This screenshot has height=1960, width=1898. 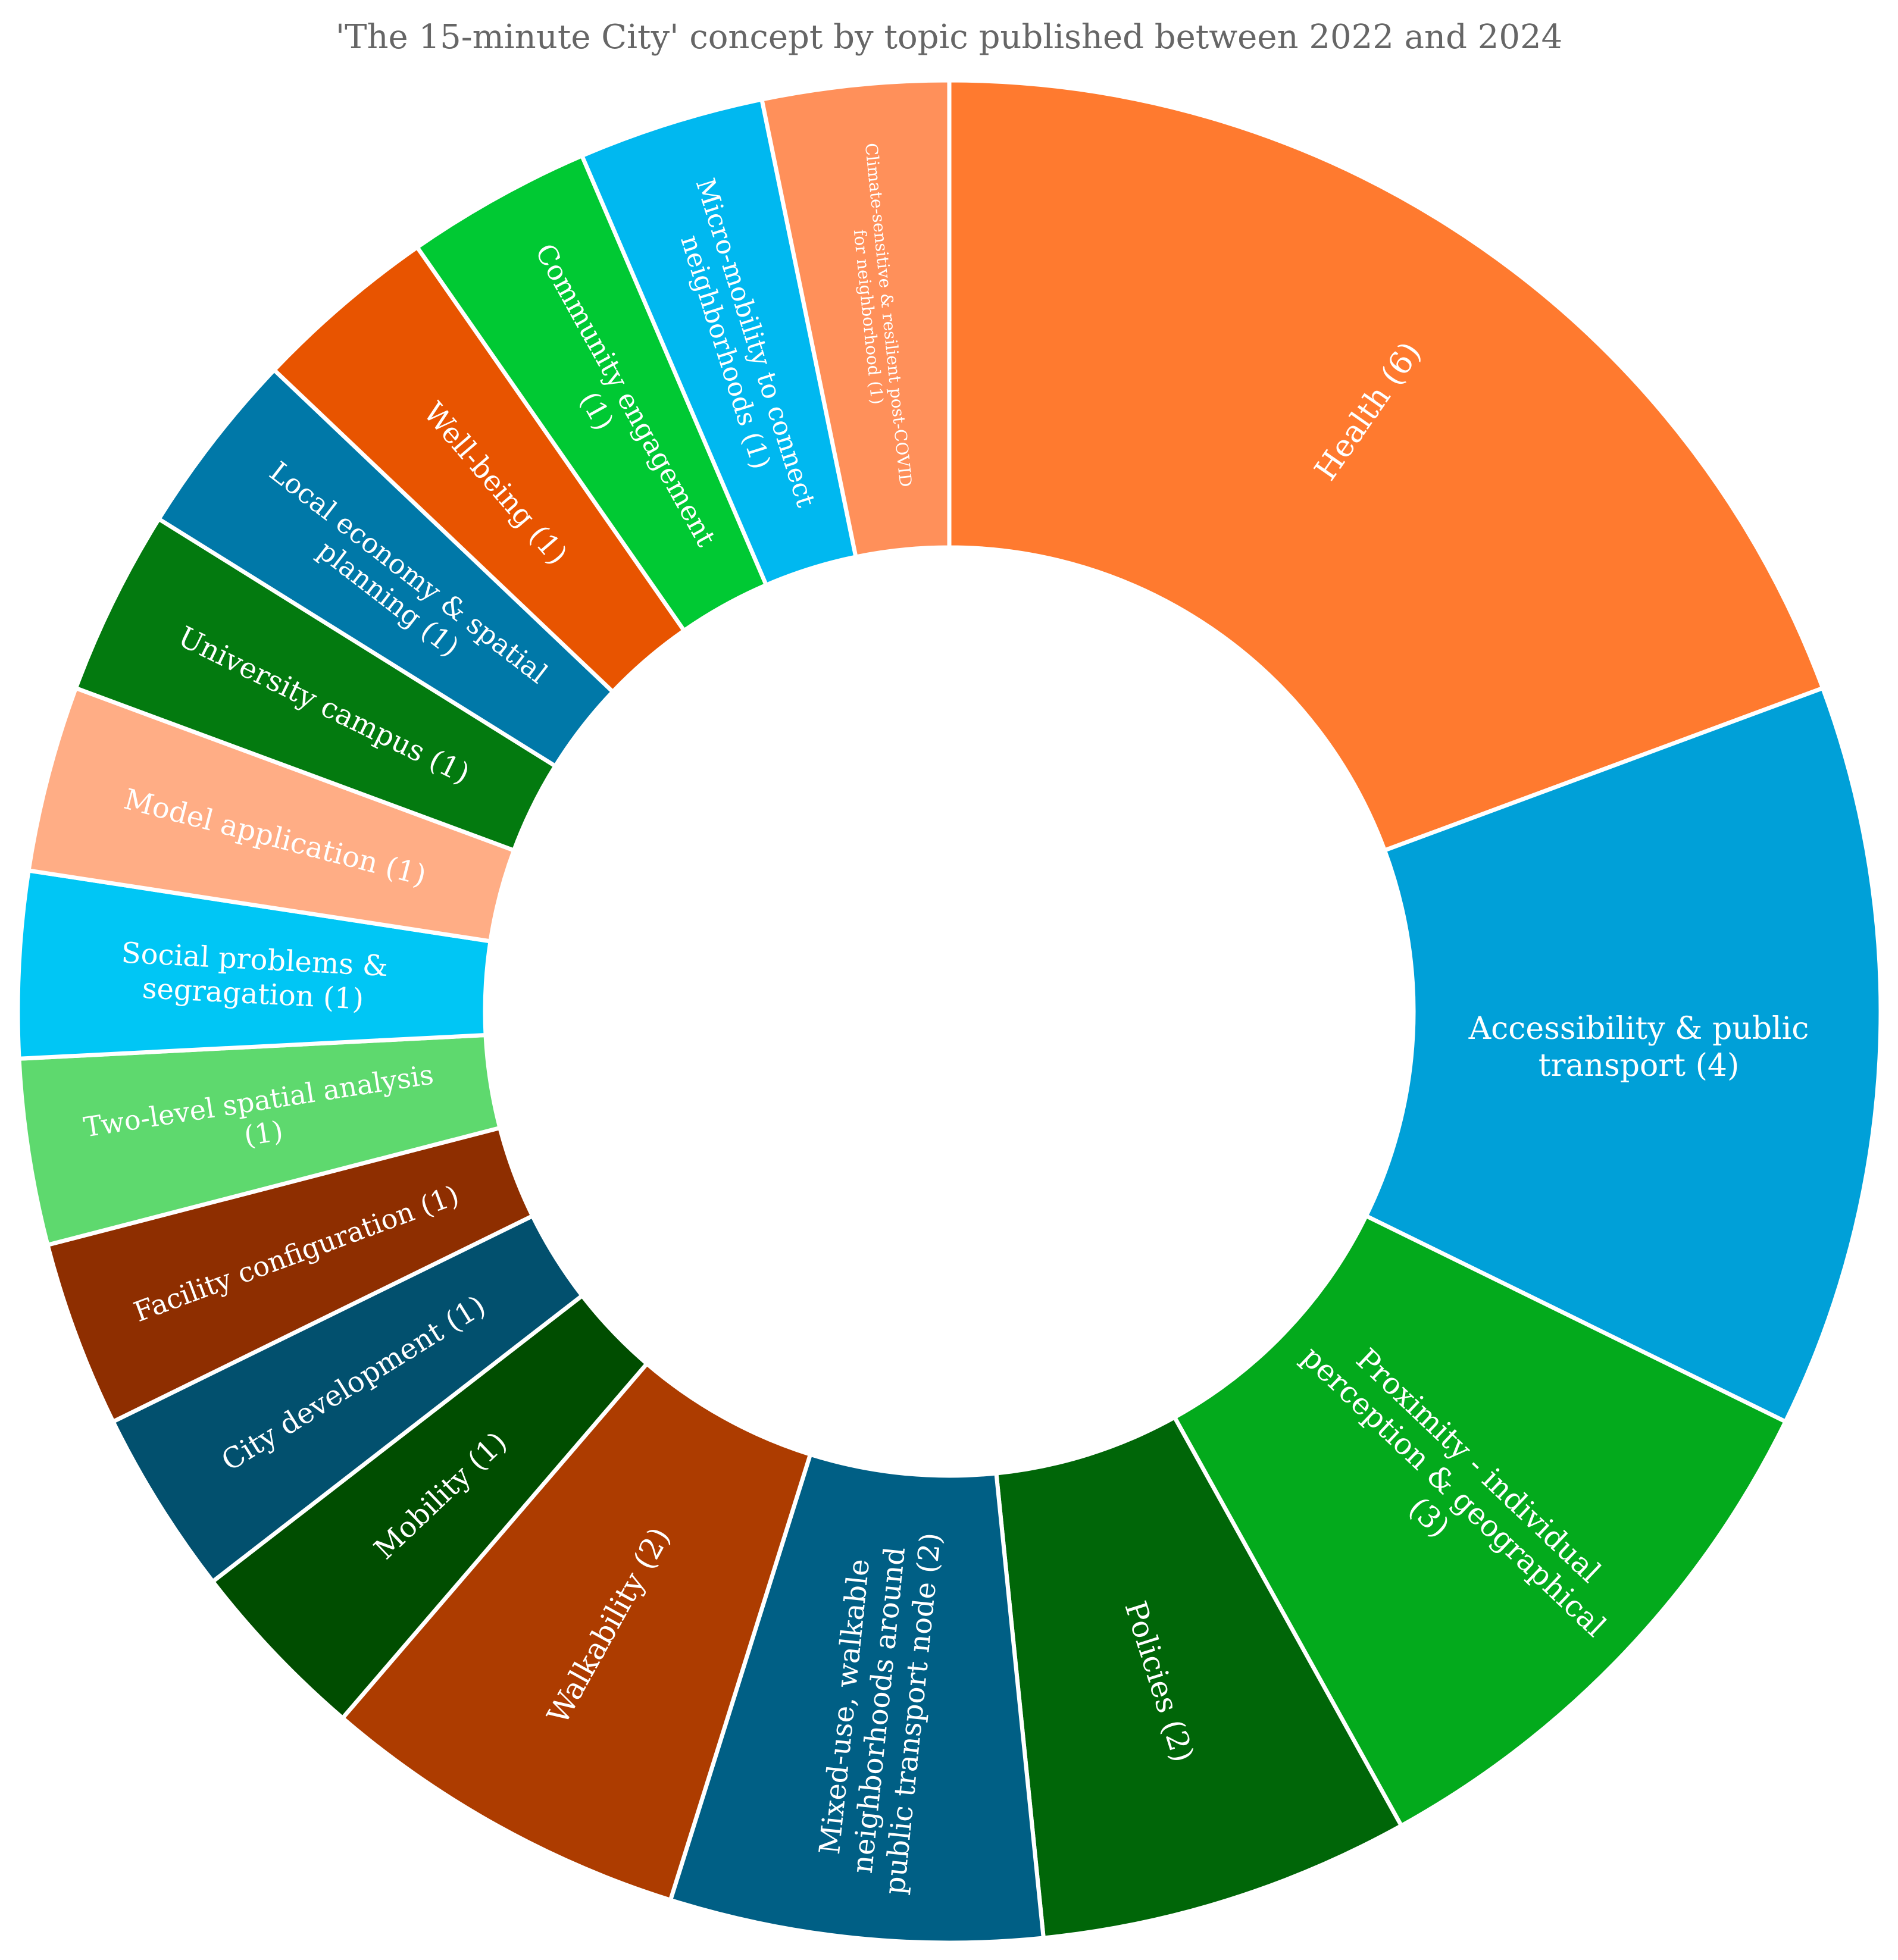 What do you see at coordinates (857, 1698) in the screenshot?
I see `slice-mixed-use-walkable-neighborhoods-around-public-transport-node` at bounding box center [857, 1698].